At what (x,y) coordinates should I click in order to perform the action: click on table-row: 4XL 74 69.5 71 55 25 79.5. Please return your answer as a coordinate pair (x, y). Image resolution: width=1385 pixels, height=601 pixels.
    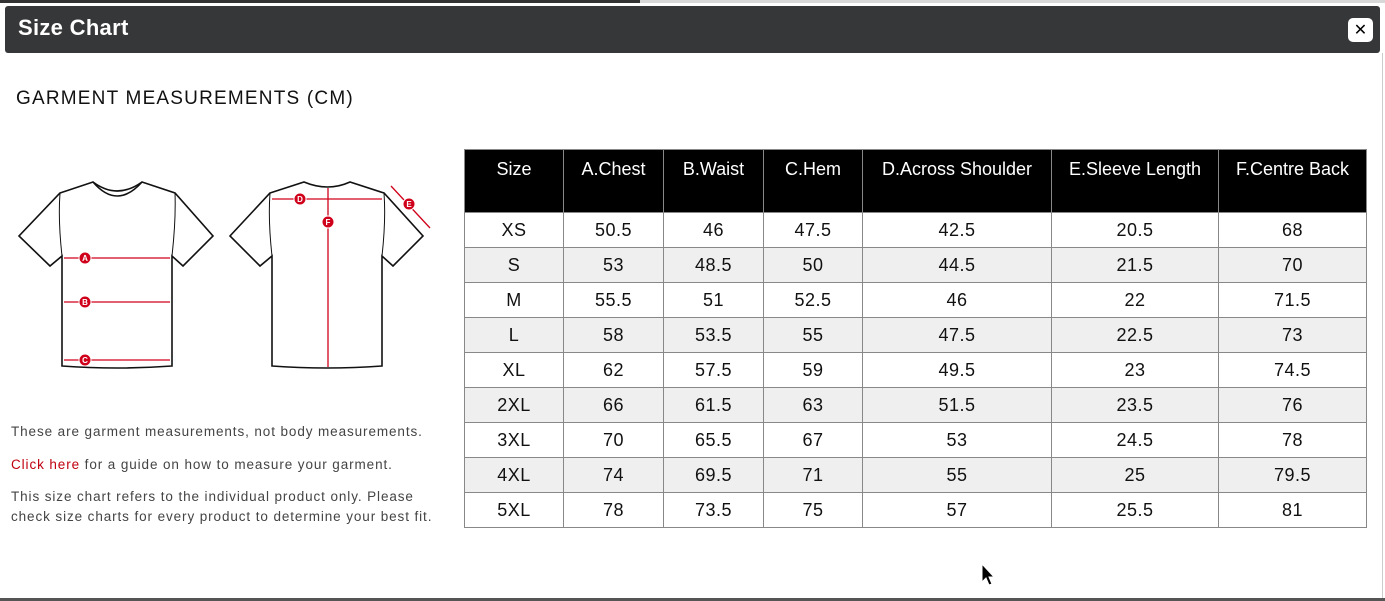
    Looking at the image, I should click on (915, 475).